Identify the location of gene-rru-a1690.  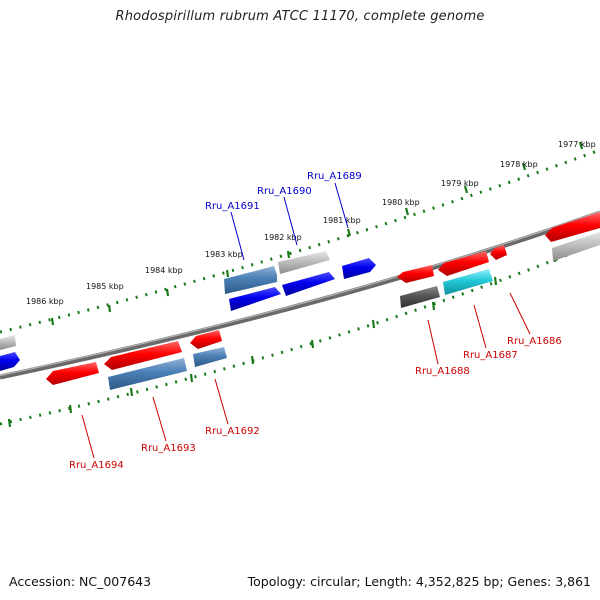
(8, 342).